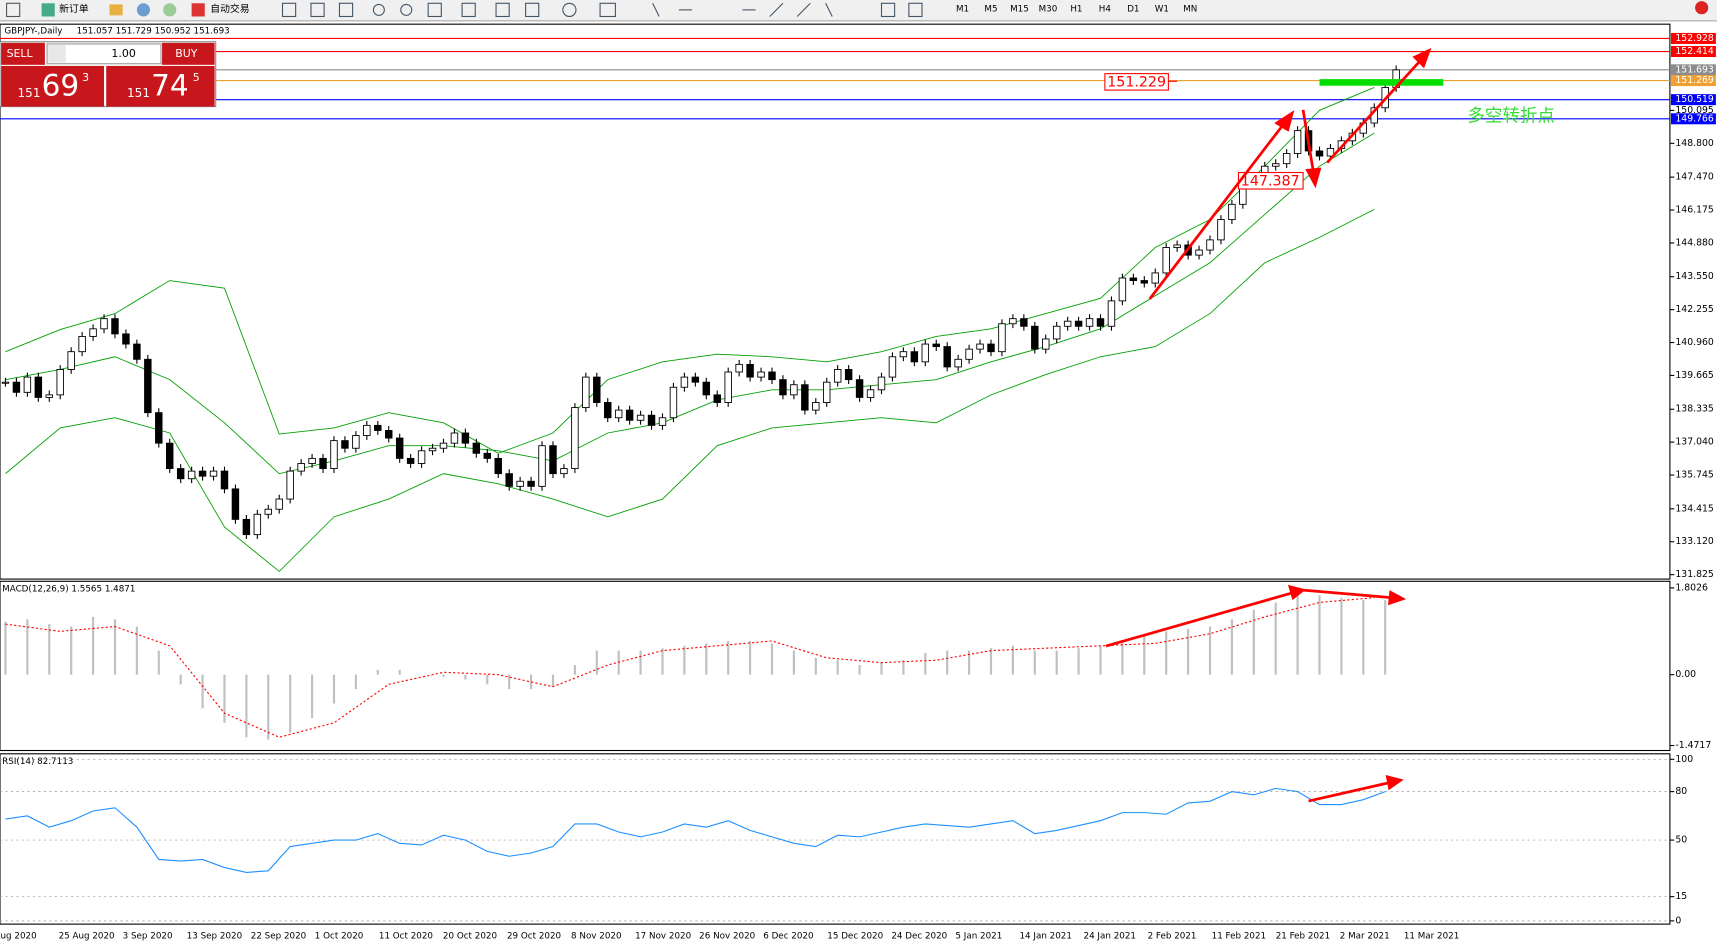  I want to click on timeframe-button: D1, so click(1133, 9).